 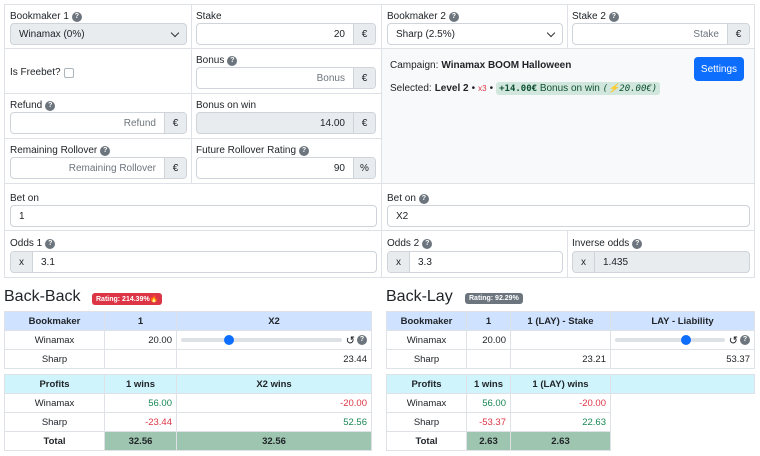 I want to click on profit-value: -53.37, so click(x=488, y=422).